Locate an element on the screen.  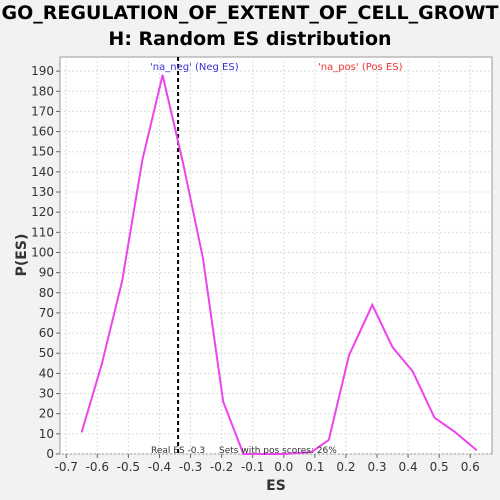
y-tick-label: 50 is located at coordinates (46, 353).